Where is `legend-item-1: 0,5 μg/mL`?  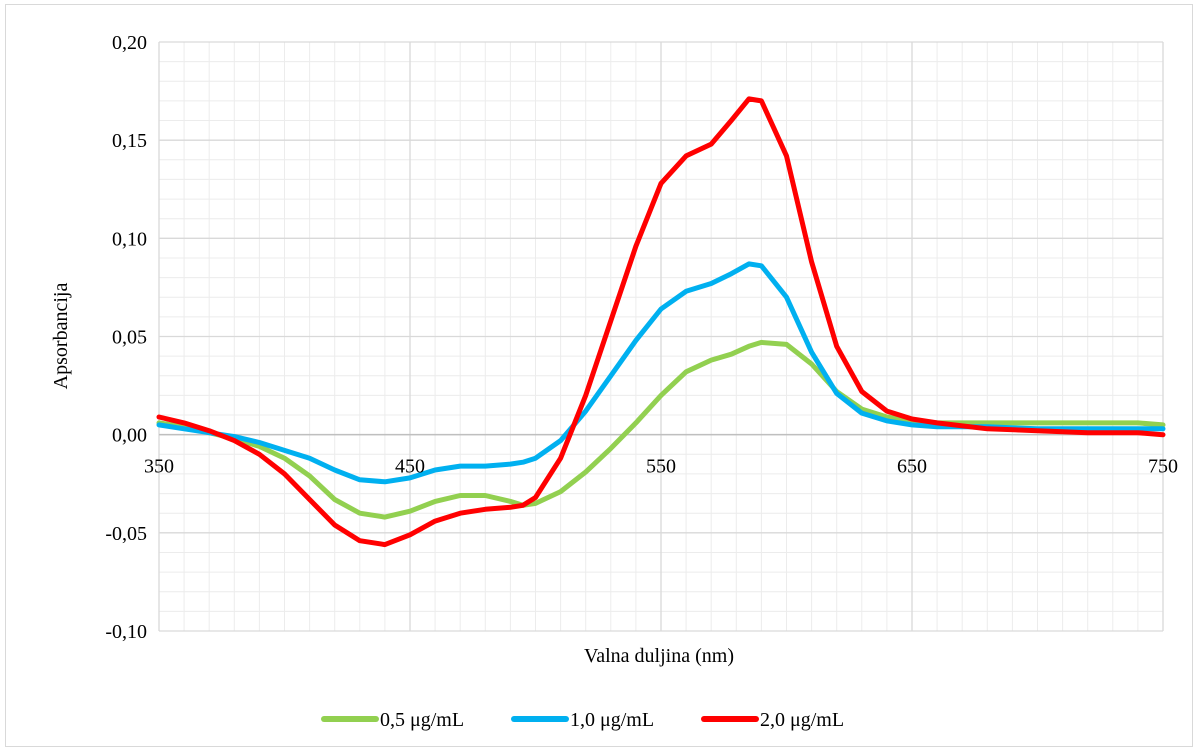 legend-item-1: 0,5 μg/mL is located at coordinates (392, 720).